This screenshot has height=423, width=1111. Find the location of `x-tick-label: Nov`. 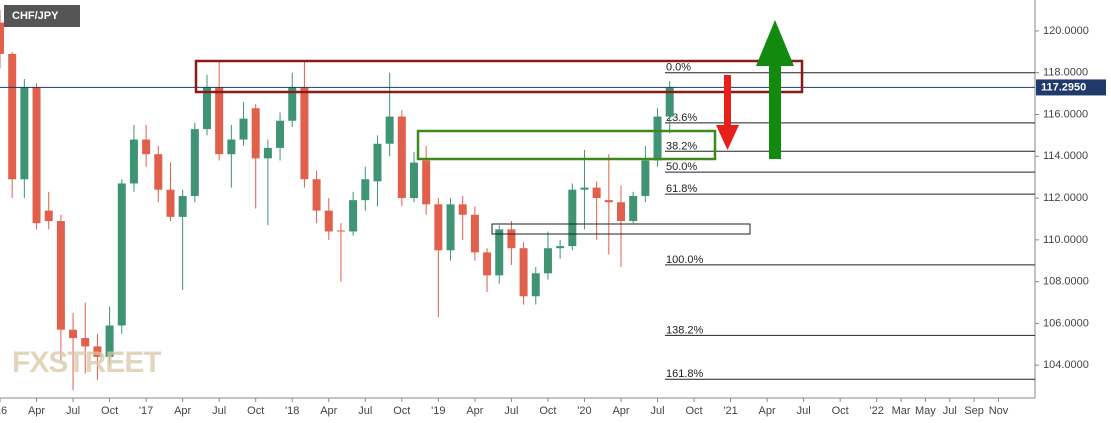

x-tick-label: Nov is located at coordinates (999, 411).